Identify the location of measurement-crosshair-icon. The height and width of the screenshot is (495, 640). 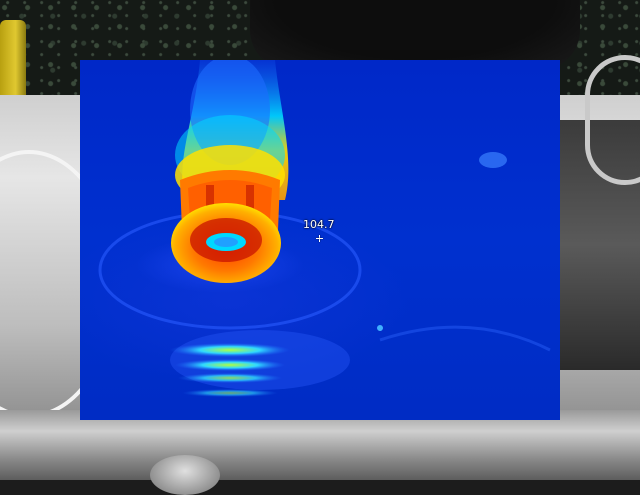
(319, 238).